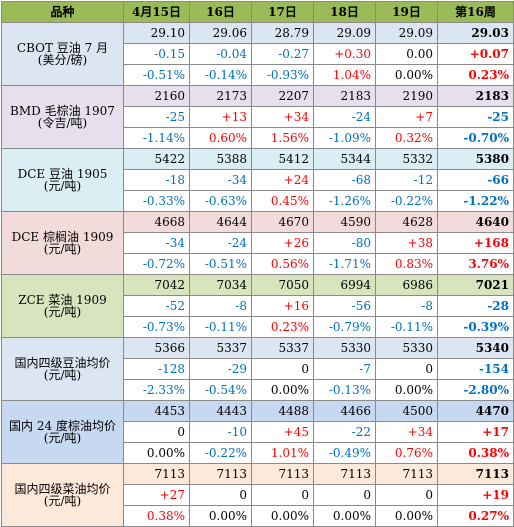 Image resolution: width=514 pixels, height=527 pixels. What do you see at coordinates (344, 243) in the screenshot?
I see `change-cell: -80` at bounding box center [344, 243].